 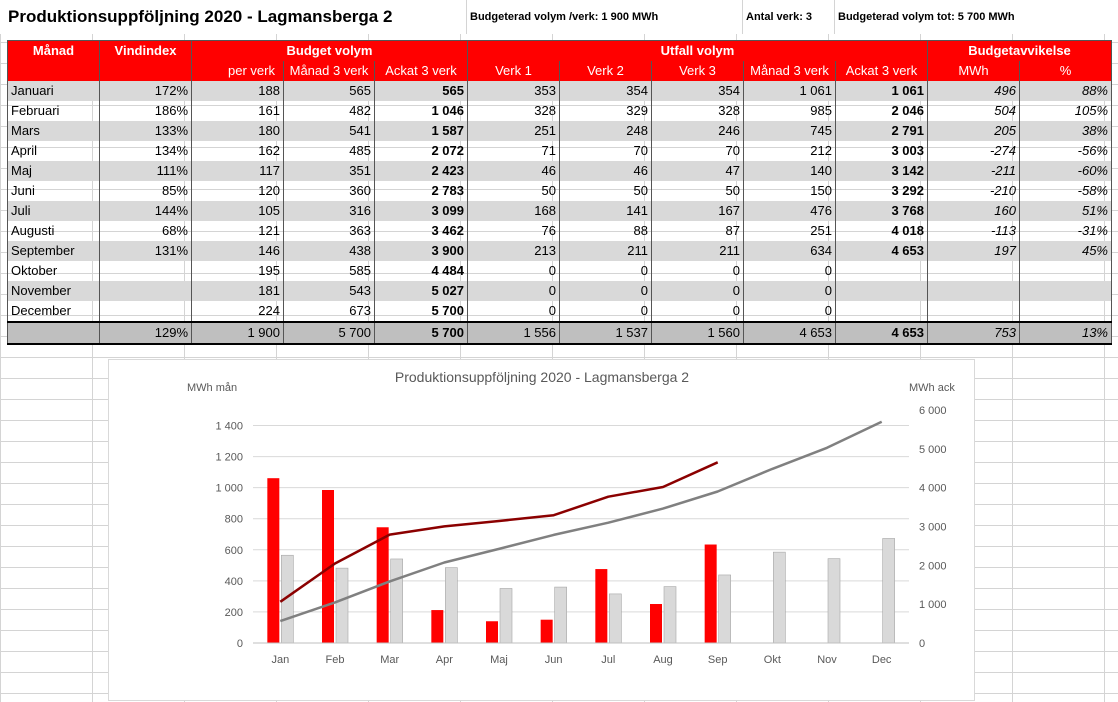 I want to click on cell-vindindex: 111%, so click(x=145, y=171).